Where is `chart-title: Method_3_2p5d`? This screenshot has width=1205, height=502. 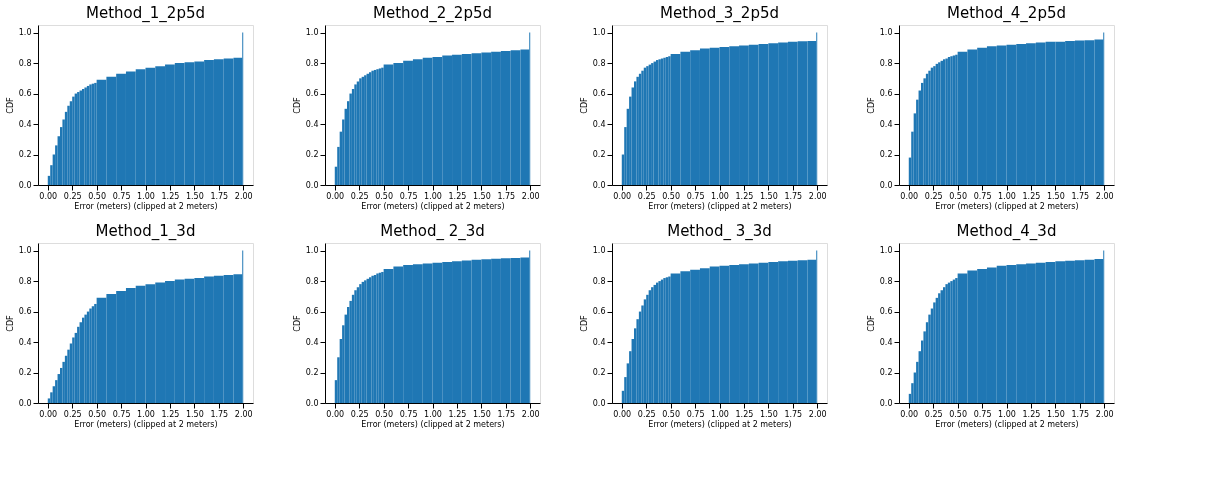
chart-title: Method_3_2p5d is located at coordinates (719, 13).